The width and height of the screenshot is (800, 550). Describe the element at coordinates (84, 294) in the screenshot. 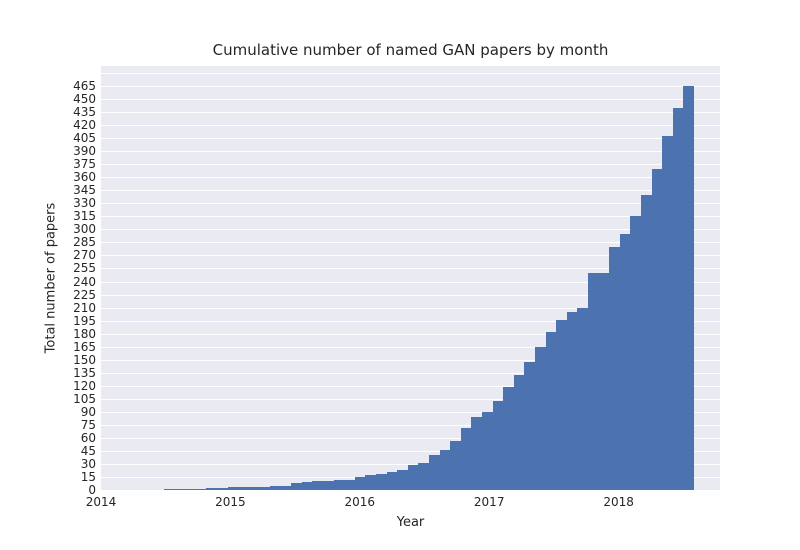

I see `y-tick-label-225: 225` at that location.